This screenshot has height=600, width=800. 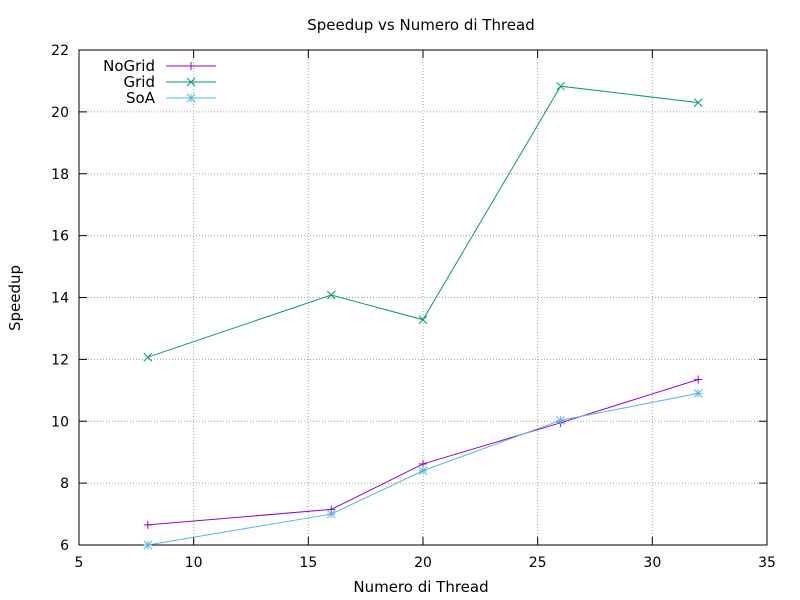 I want to click on y-axis-label: Speedup, so click(x=15, y=298).